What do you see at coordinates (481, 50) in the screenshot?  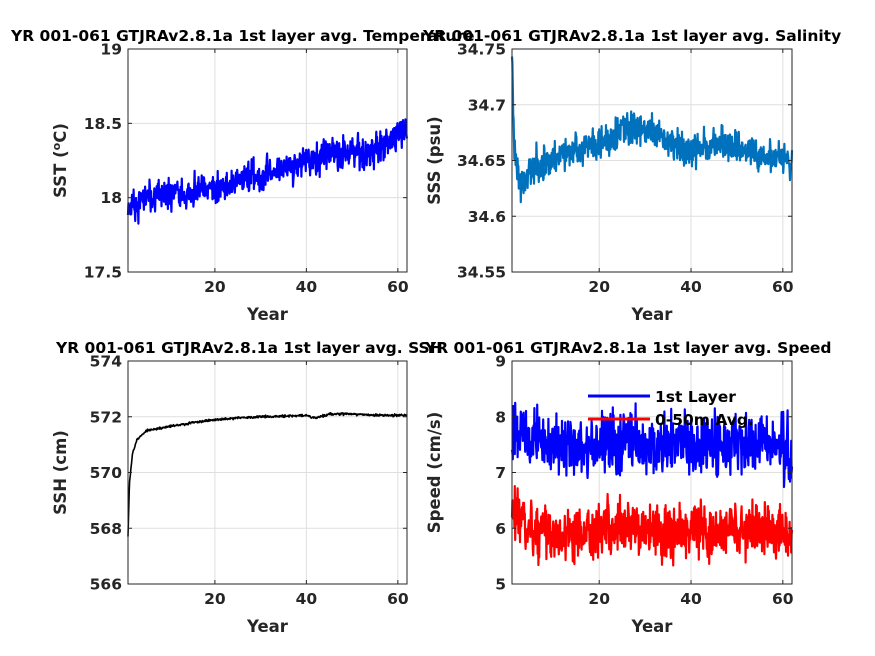 I see `y-tick-label: 34.75` at bounding box center [481, 50].